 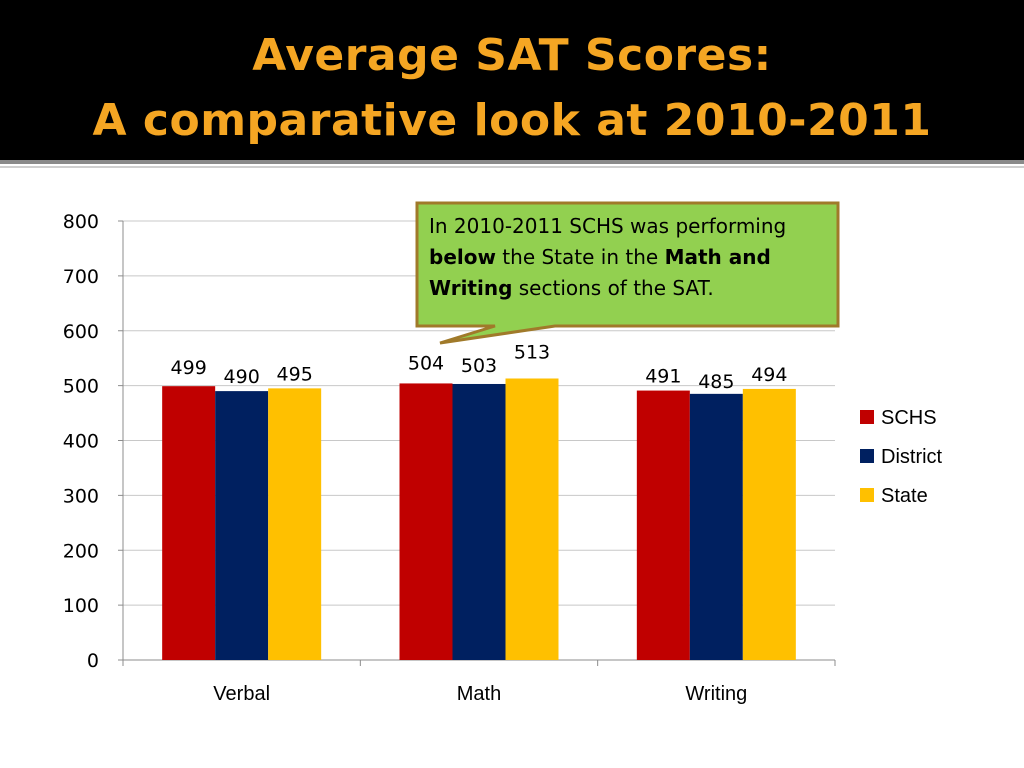 I want to click on legend-swatch-district, so click(x=867, y=456).